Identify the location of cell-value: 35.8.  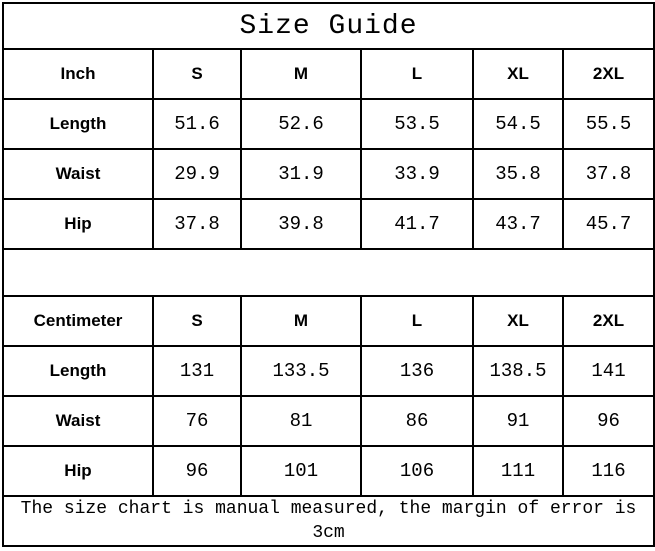
(518, 174).